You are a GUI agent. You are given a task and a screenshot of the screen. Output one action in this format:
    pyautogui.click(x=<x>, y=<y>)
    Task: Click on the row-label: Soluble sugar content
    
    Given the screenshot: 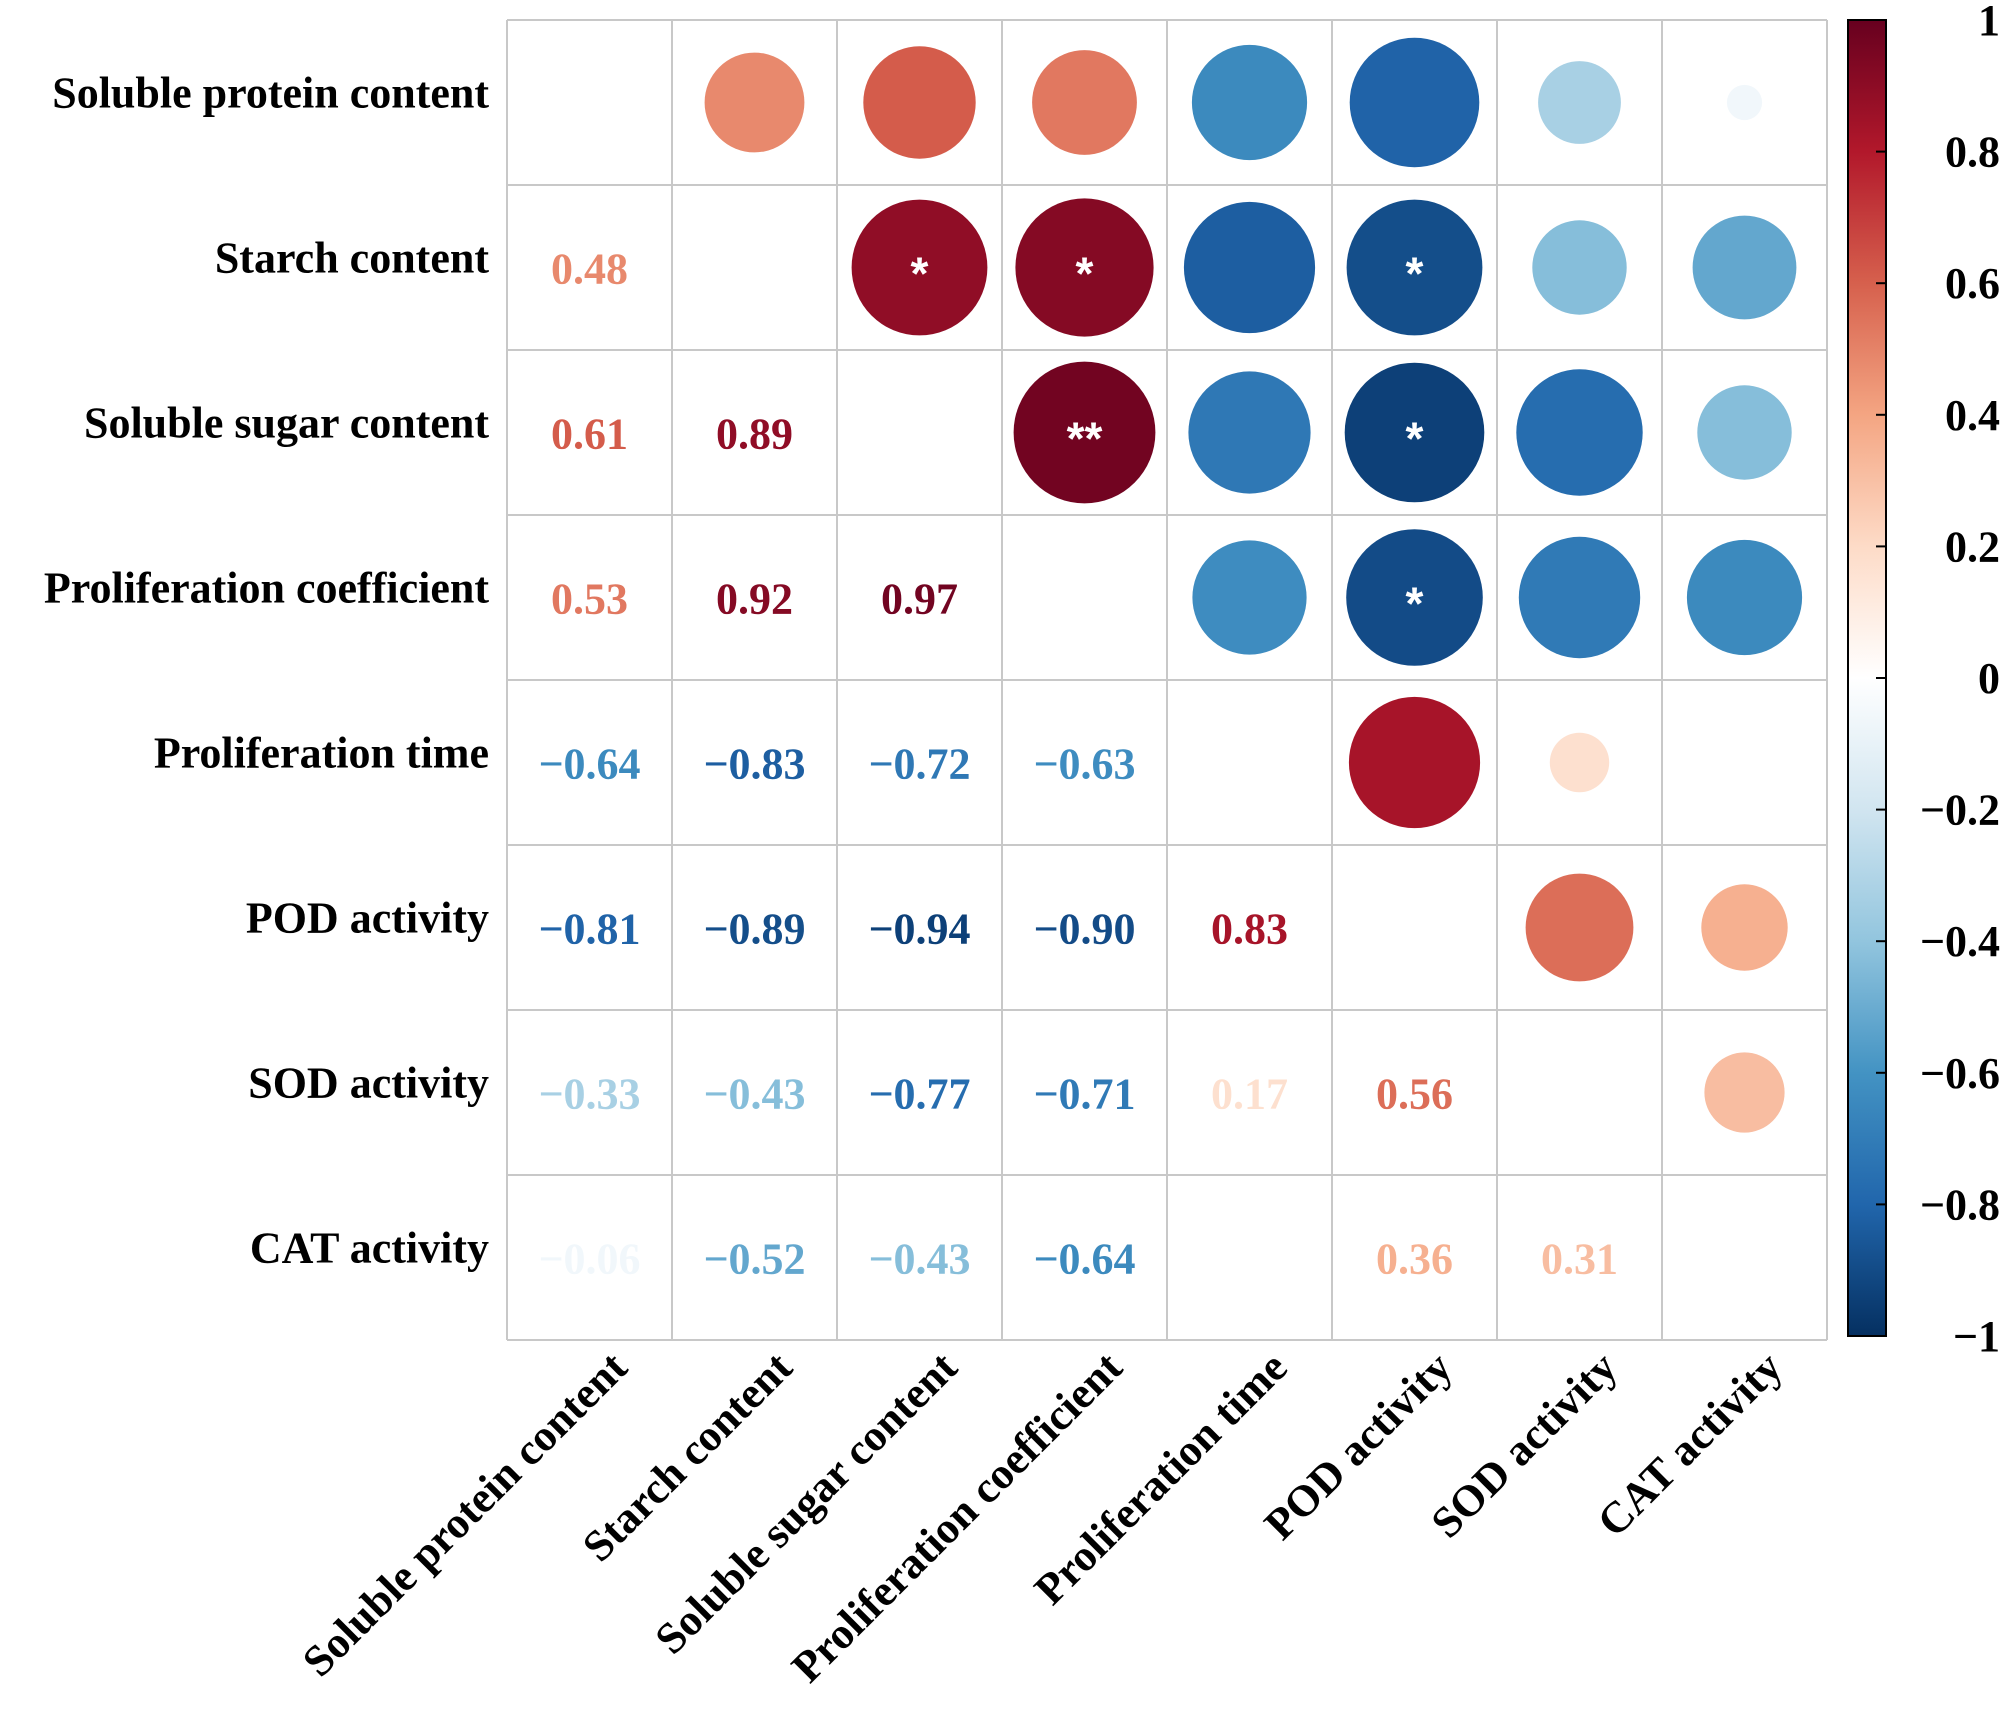 What is the action you would take?
    pyautogui.click(x=286, y=423)
    